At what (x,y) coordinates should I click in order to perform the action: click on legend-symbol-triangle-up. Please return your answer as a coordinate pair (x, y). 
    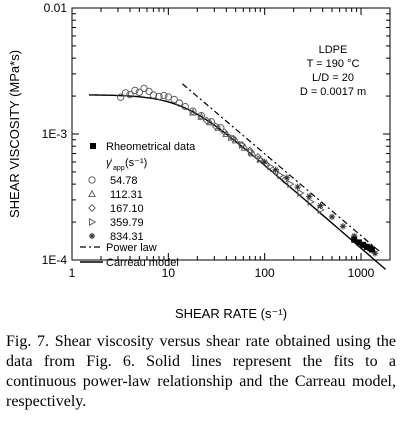
    Looking at the image, I should click on (92, 193).